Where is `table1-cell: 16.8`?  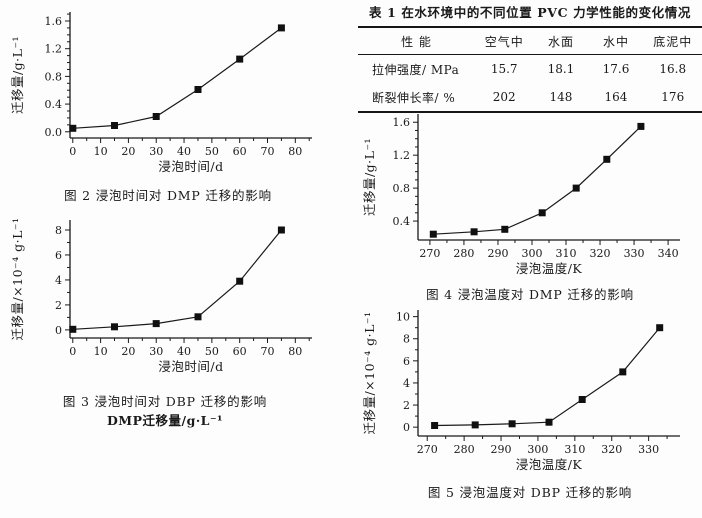
table1-cell: 16.8 is located at coordinates (673, 69).